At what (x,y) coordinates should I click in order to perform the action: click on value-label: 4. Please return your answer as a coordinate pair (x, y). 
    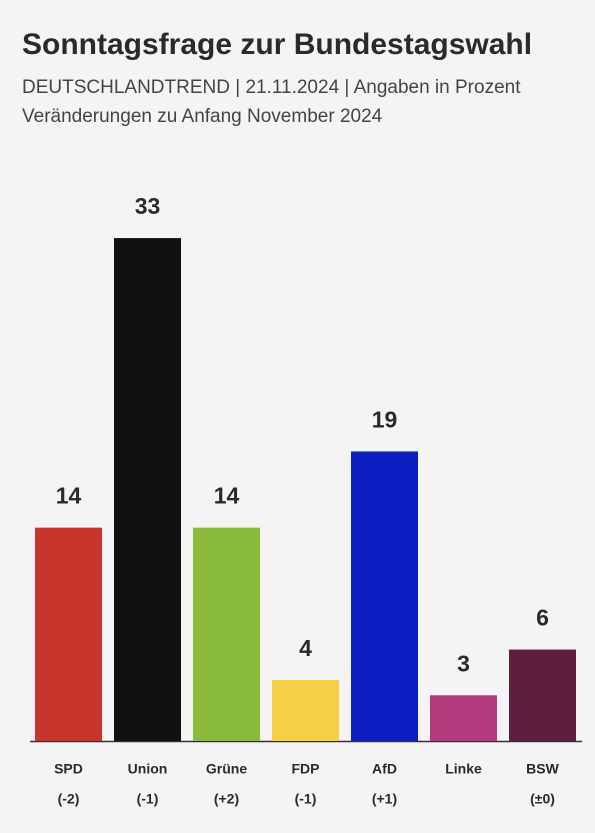
    Looking at the image, I should click on (305, 648).